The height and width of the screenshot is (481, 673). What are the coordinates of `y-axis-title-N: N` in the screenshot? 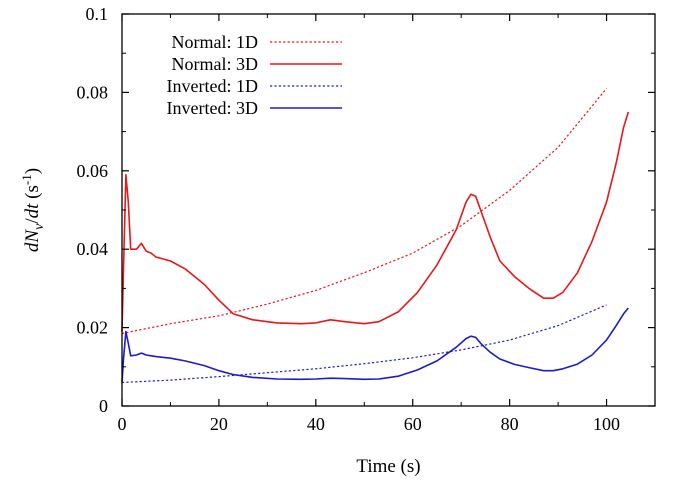 It's located at (32, 236).